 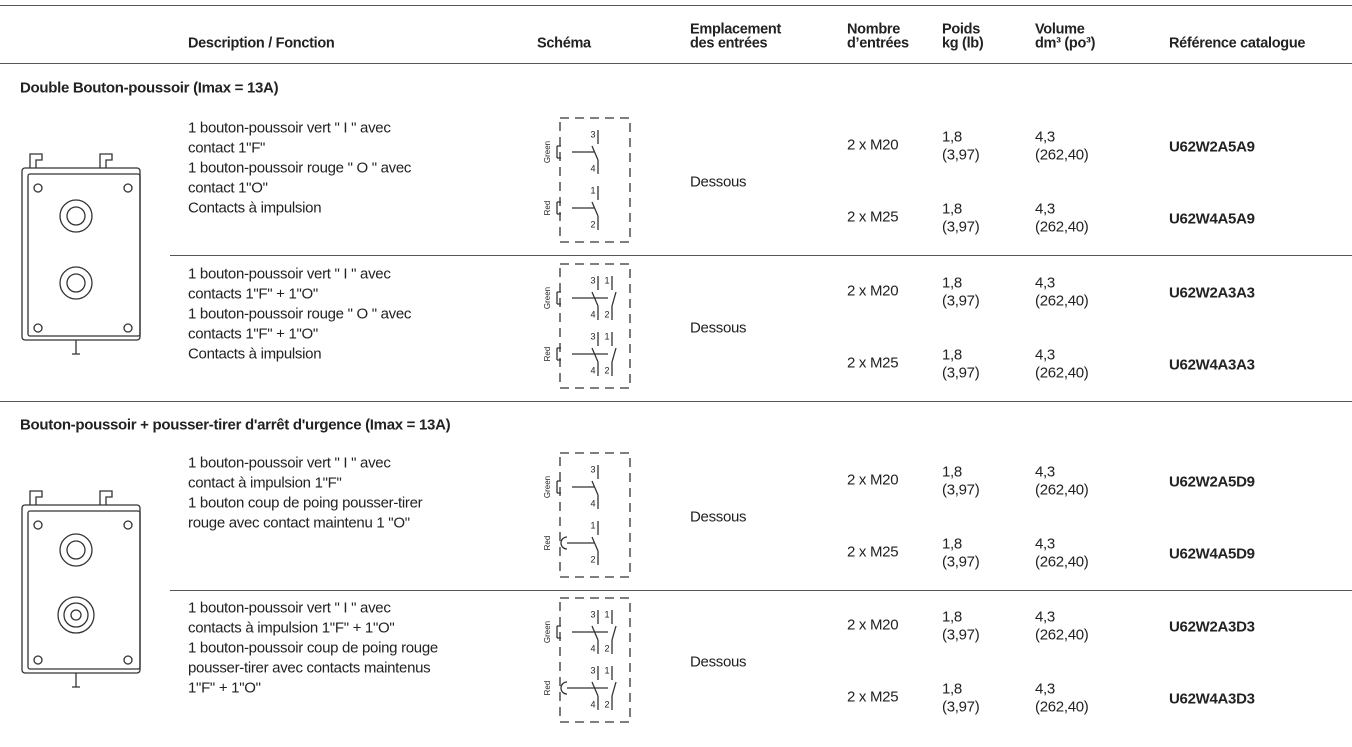 What do you see at coordinates (305, 503) in the screenshot?
I see `description-line: 1 bouton coup de poing pousser-tirer` at bounding box center [305, 503].